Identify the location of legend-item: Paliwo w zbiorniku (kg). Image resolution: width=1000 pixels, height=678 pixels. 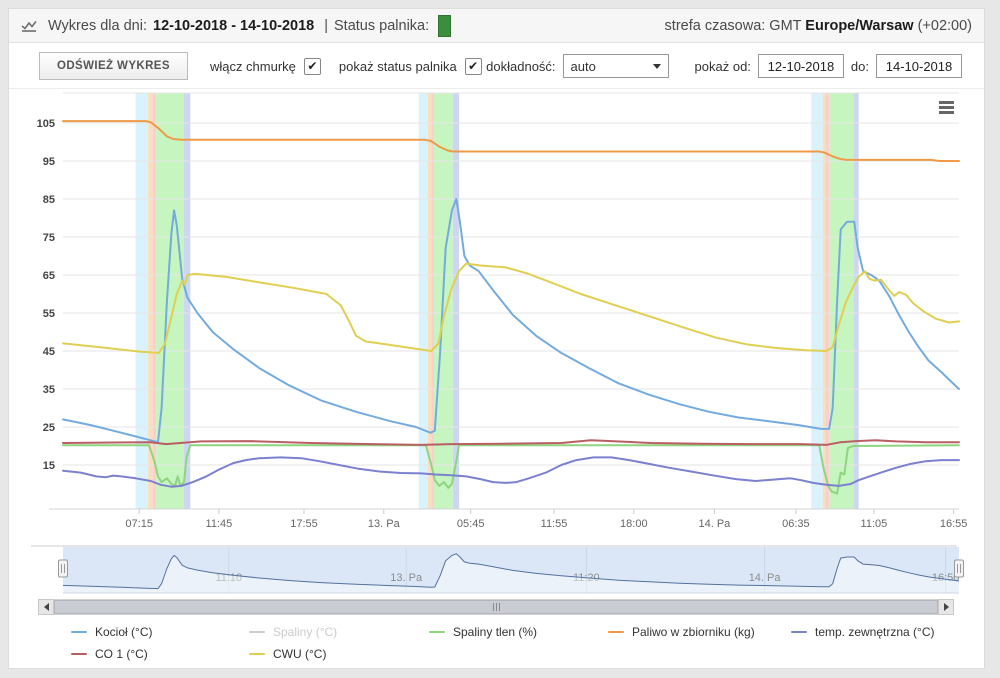
(699, 632).